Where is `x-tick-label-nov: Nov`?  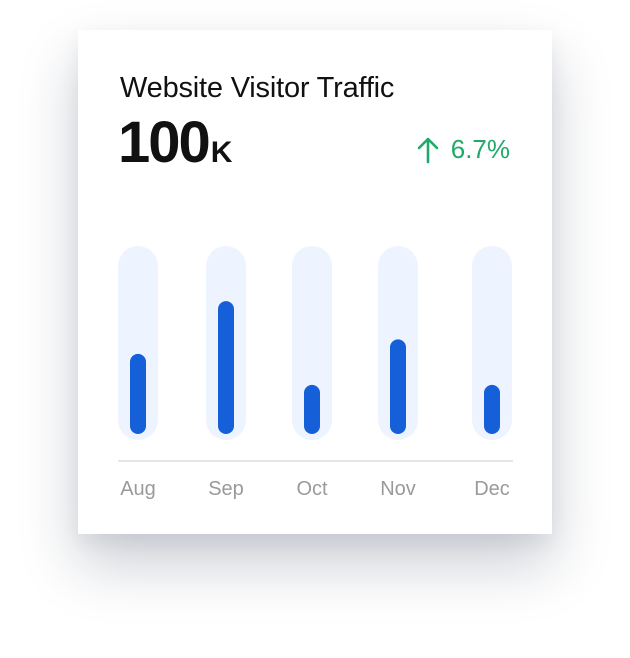
x-tick-label-nov: Nov is located at coordinates (398, 489).